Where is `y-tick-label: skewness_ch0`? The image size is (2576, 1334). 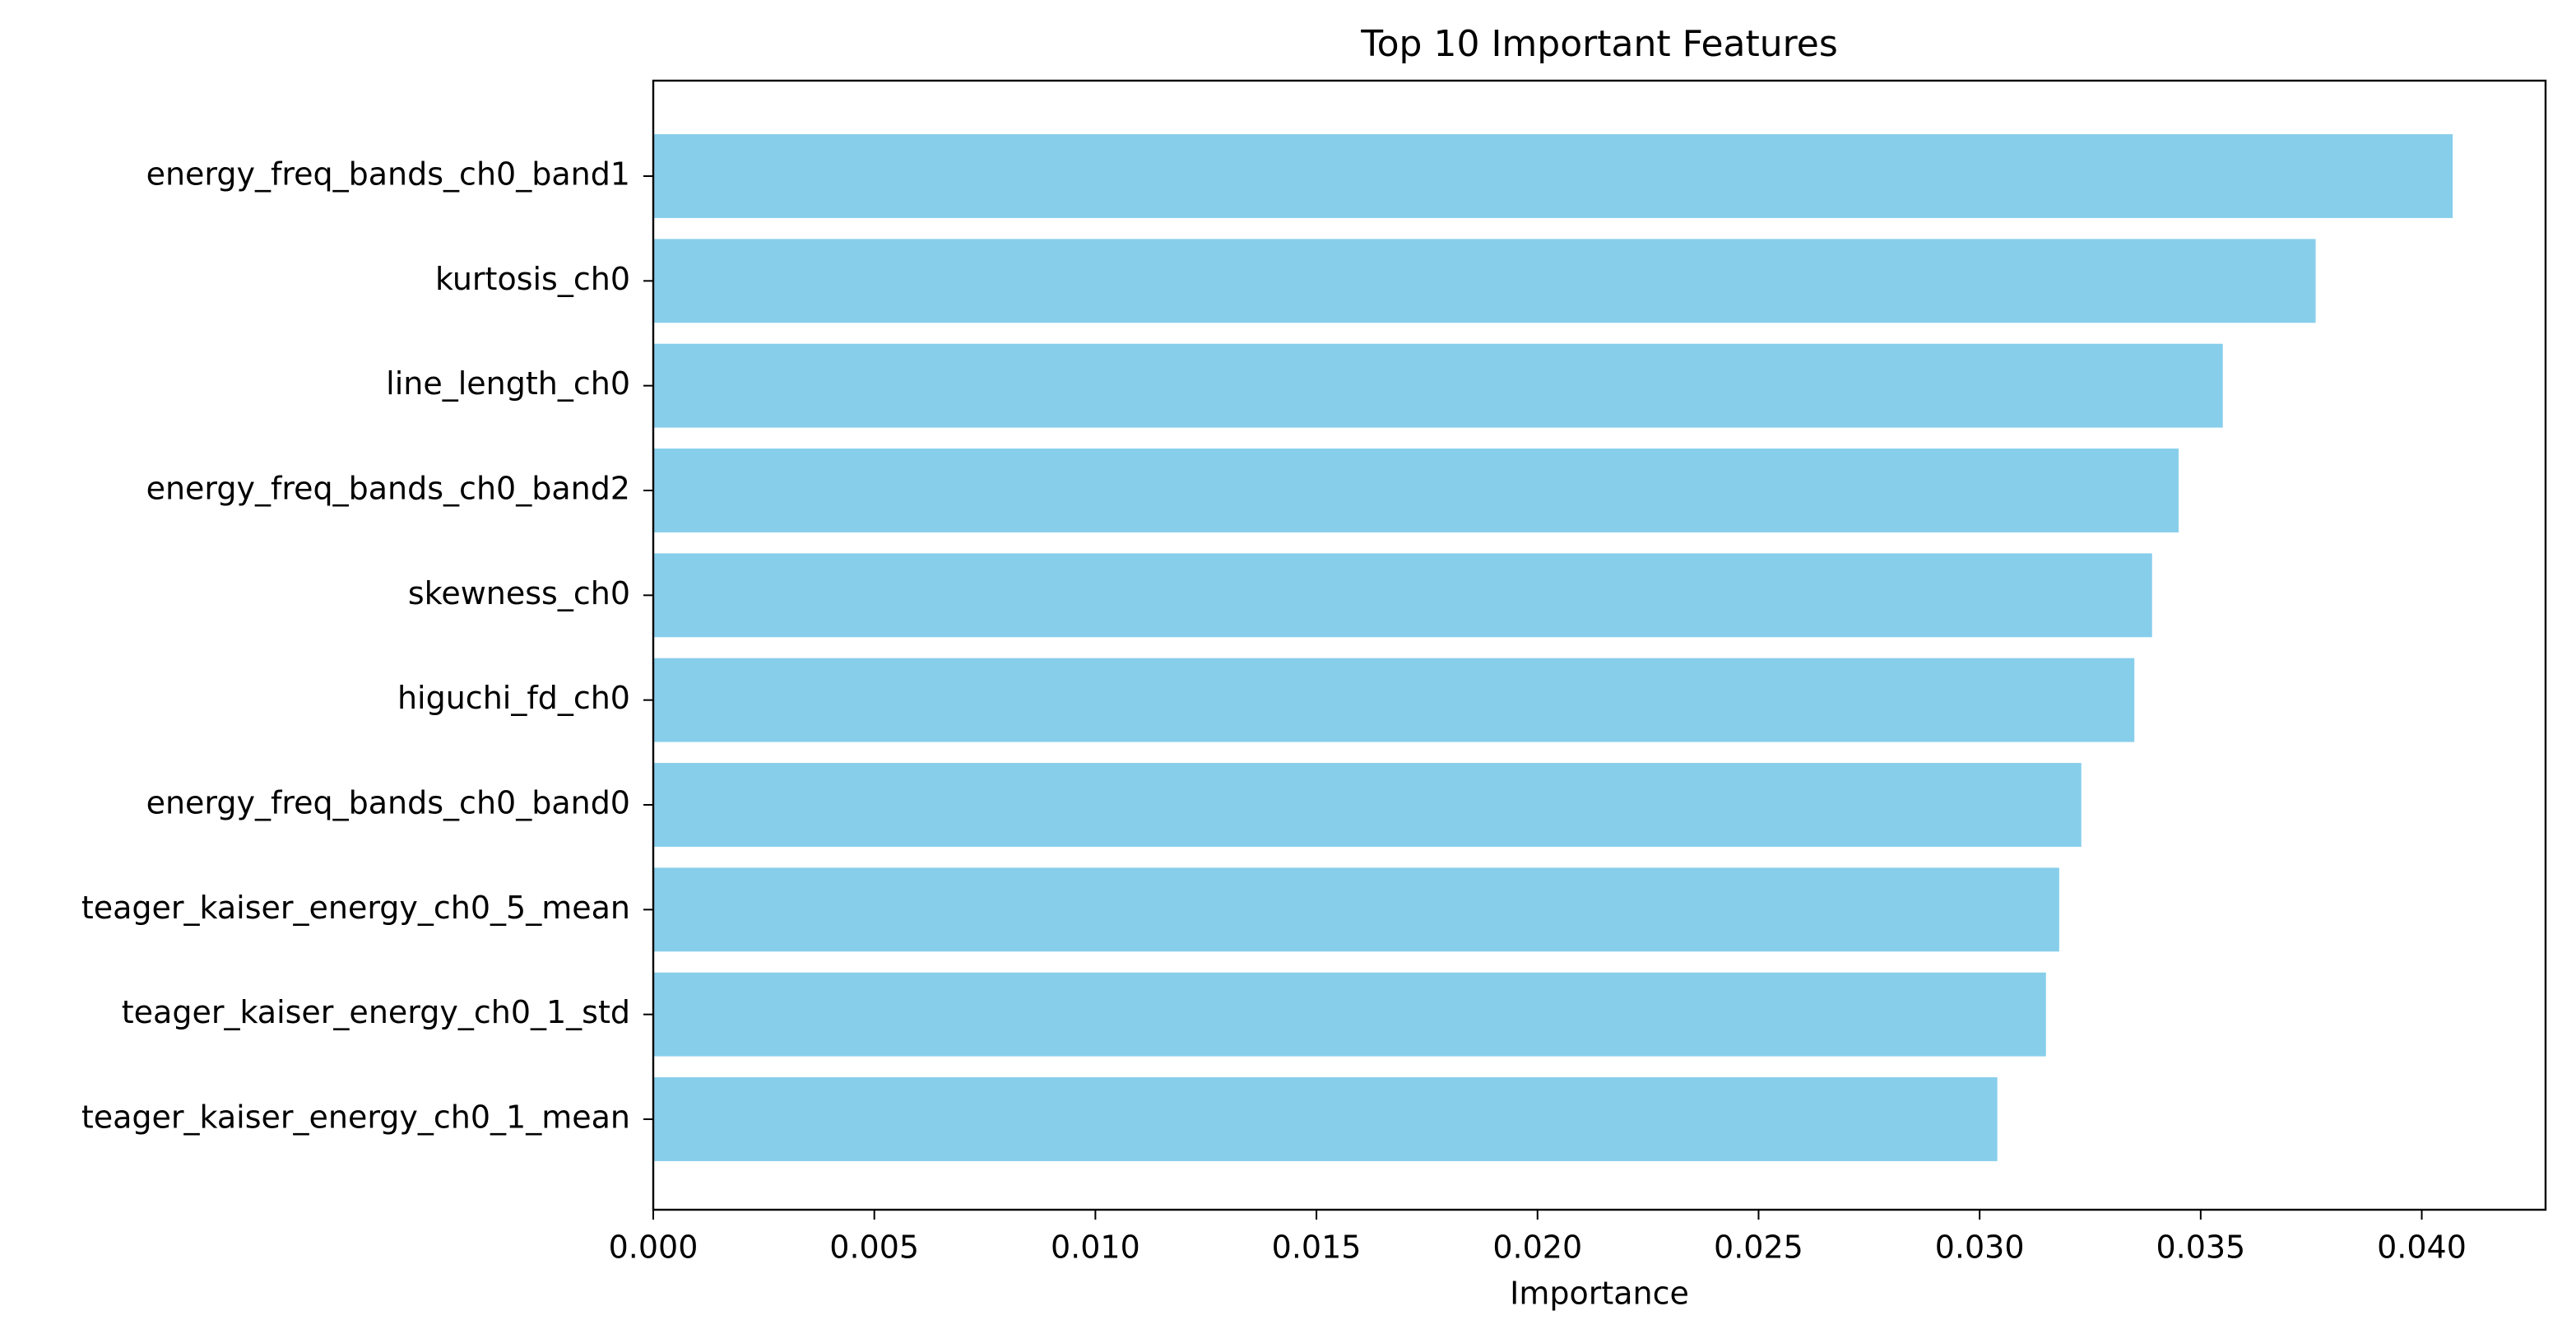
y-tick-label: skewness_ch0 is located at coordinates (519, 593).